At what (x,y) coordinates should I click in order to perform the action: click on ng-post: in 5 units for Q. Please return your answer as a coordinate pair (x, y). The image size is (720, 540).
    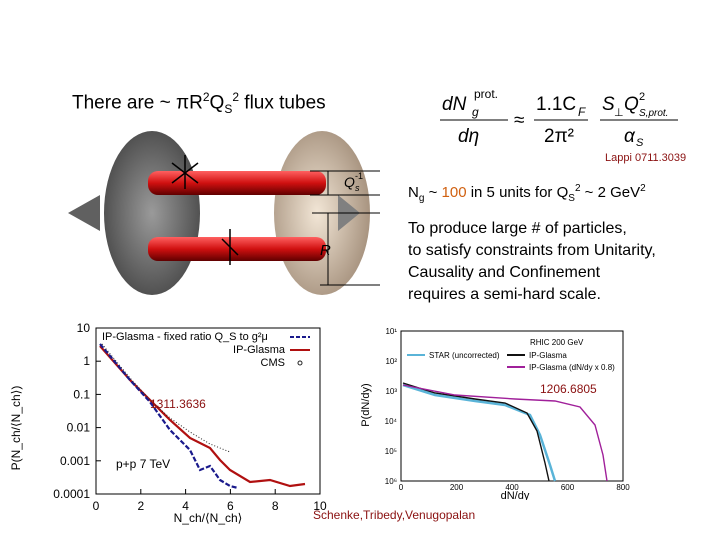
    Looking at the image, I should click on (517, 192).